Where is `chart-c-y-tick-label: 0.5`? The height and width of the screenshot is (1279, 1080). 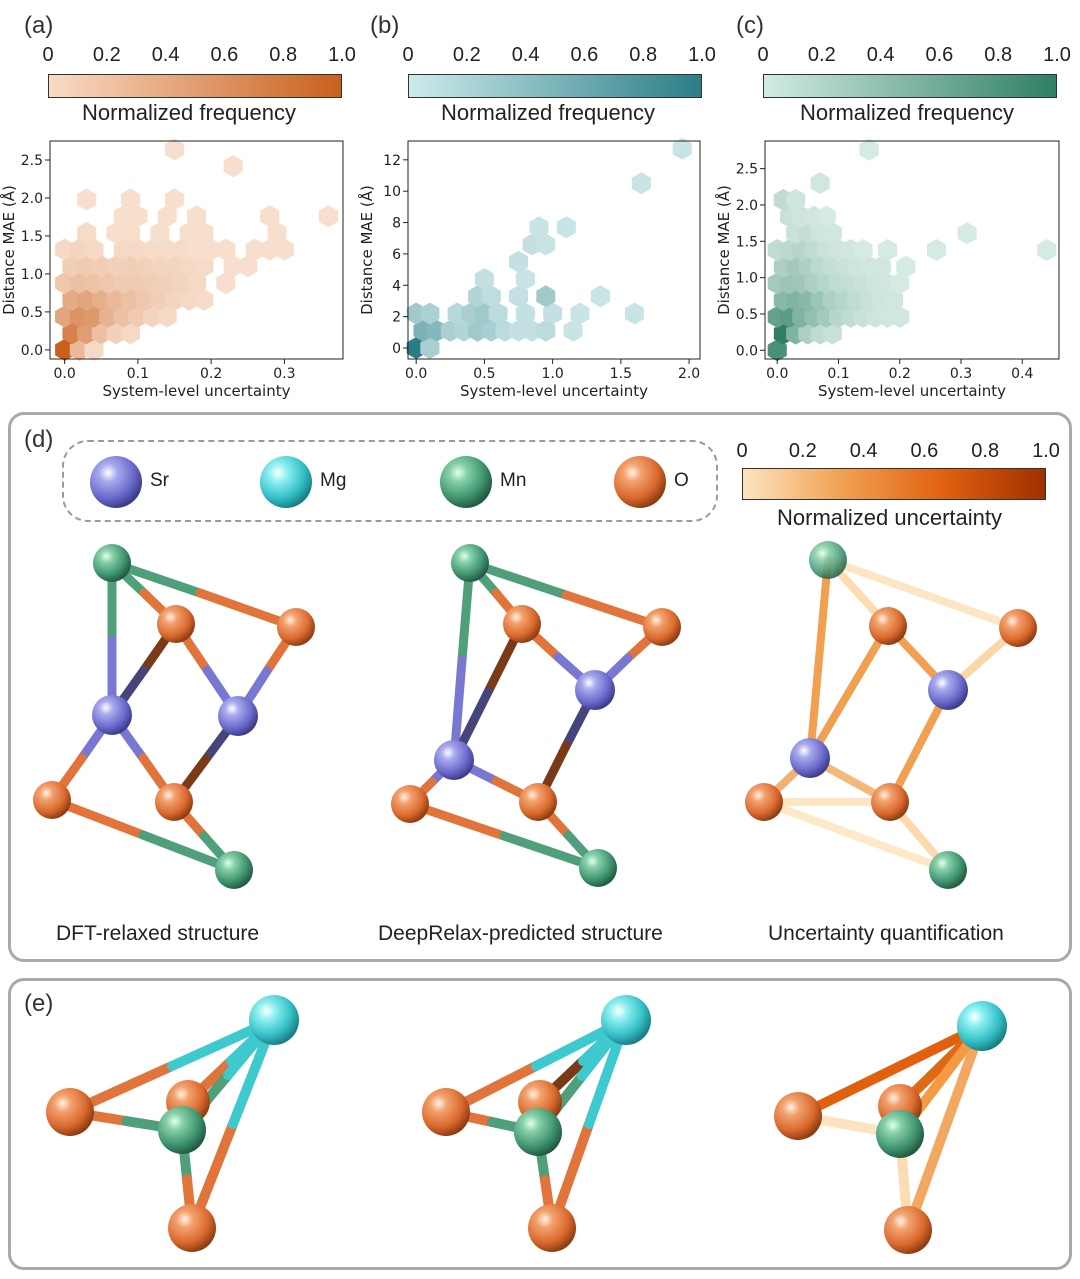 chart-c-y-tick-label: 0.5 is located at coordinates (747, 315).